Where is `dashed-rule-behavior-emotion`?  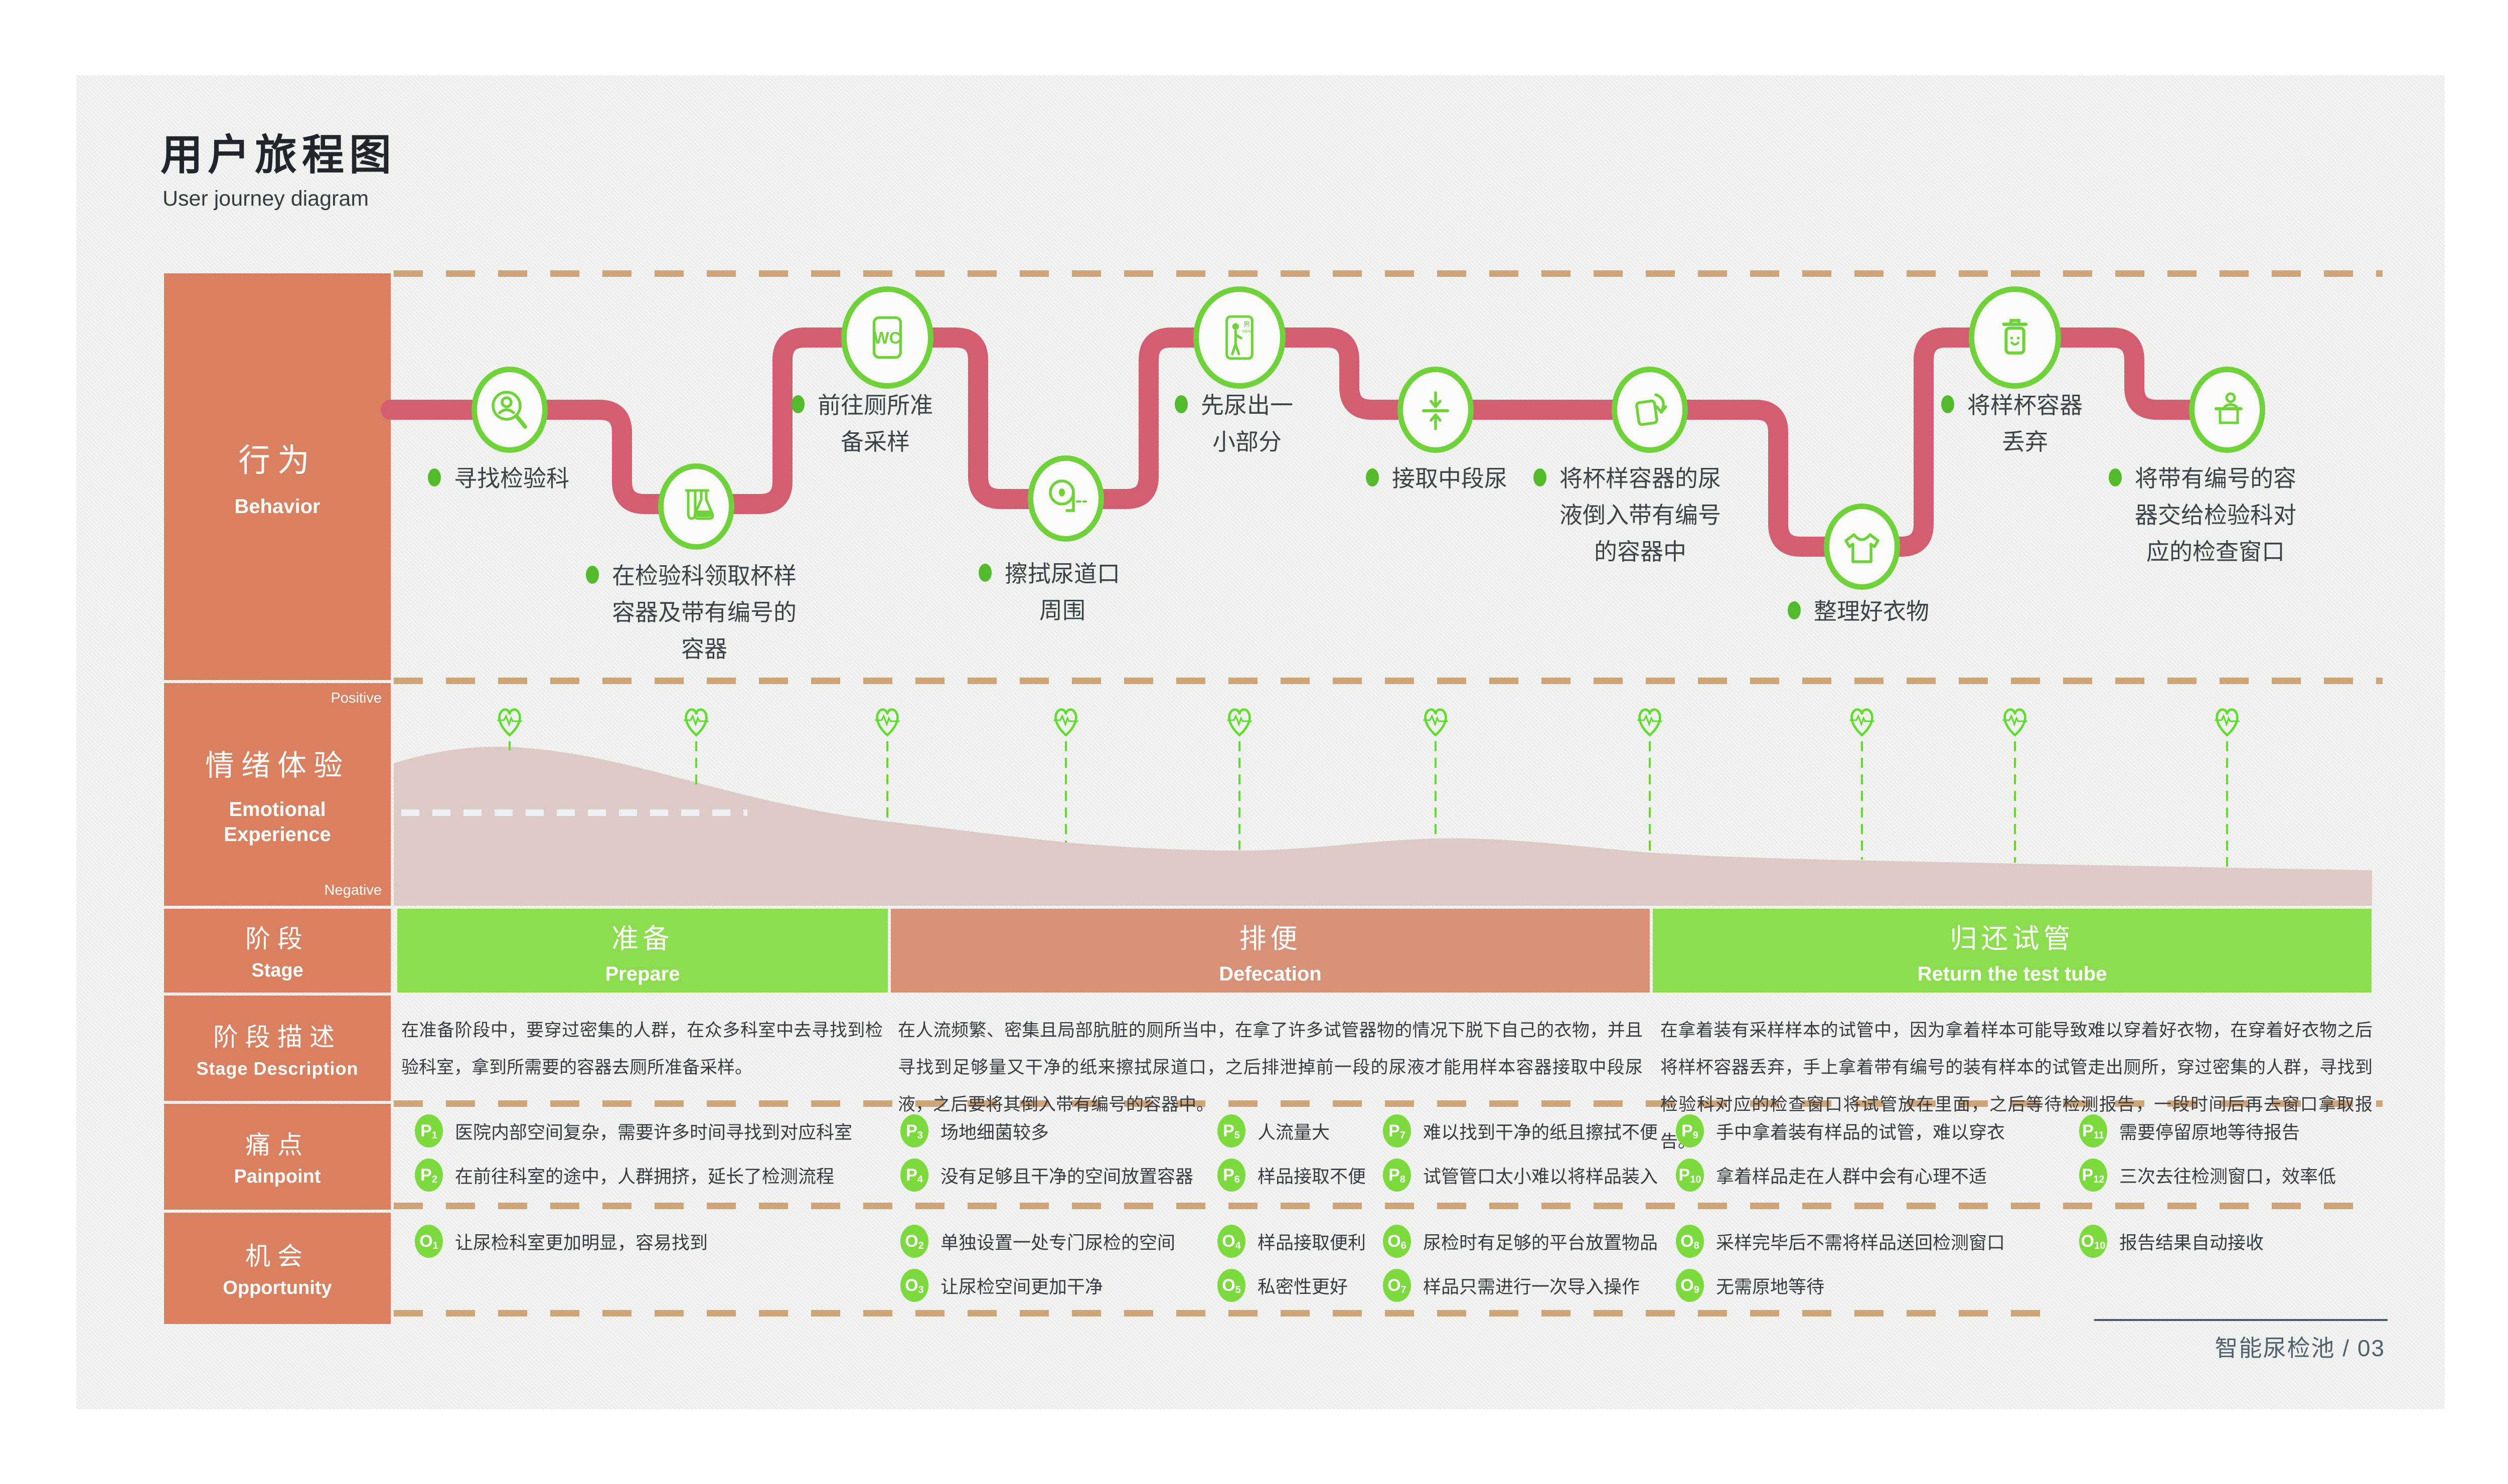 dashed-rule-behavior-emotion is located at coordinates (1388, 681).